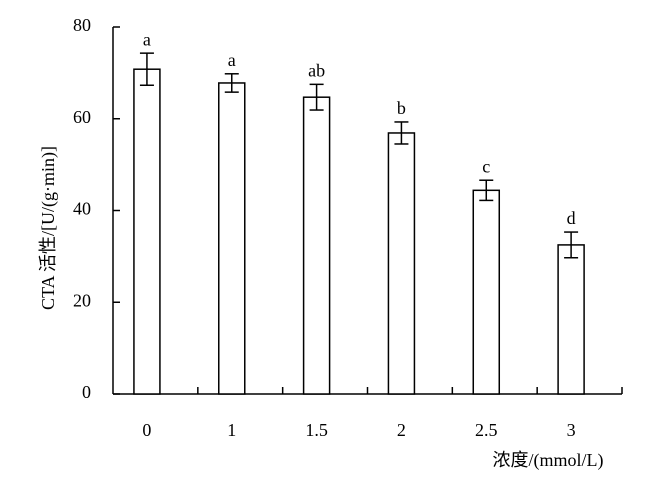 Image resolution: width=654 pixels, height=480 pixels. What do you see at coordinates (486, 430) in the screenshot?
I see `x-tick-label: 2.5` at bounding box center [486, 430].